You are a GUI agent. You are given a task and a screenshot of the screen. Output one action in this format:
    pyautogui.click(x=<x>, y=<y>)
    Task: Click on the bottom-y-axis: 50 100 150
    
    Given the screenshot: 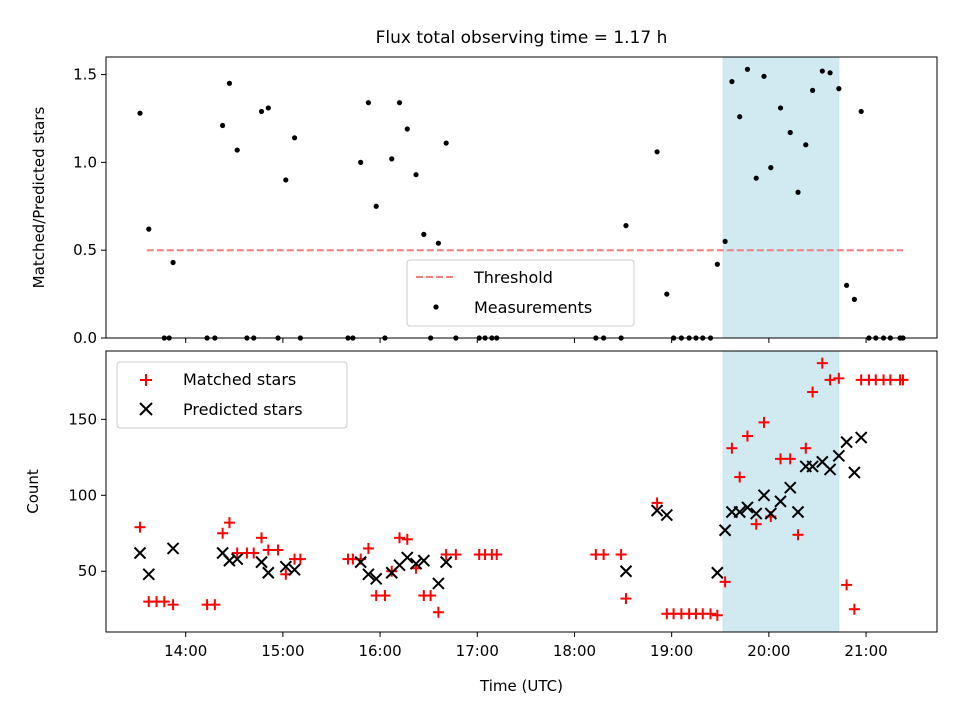 What is the action you would take?
    pyautogui.click(x=87, y=495)
    